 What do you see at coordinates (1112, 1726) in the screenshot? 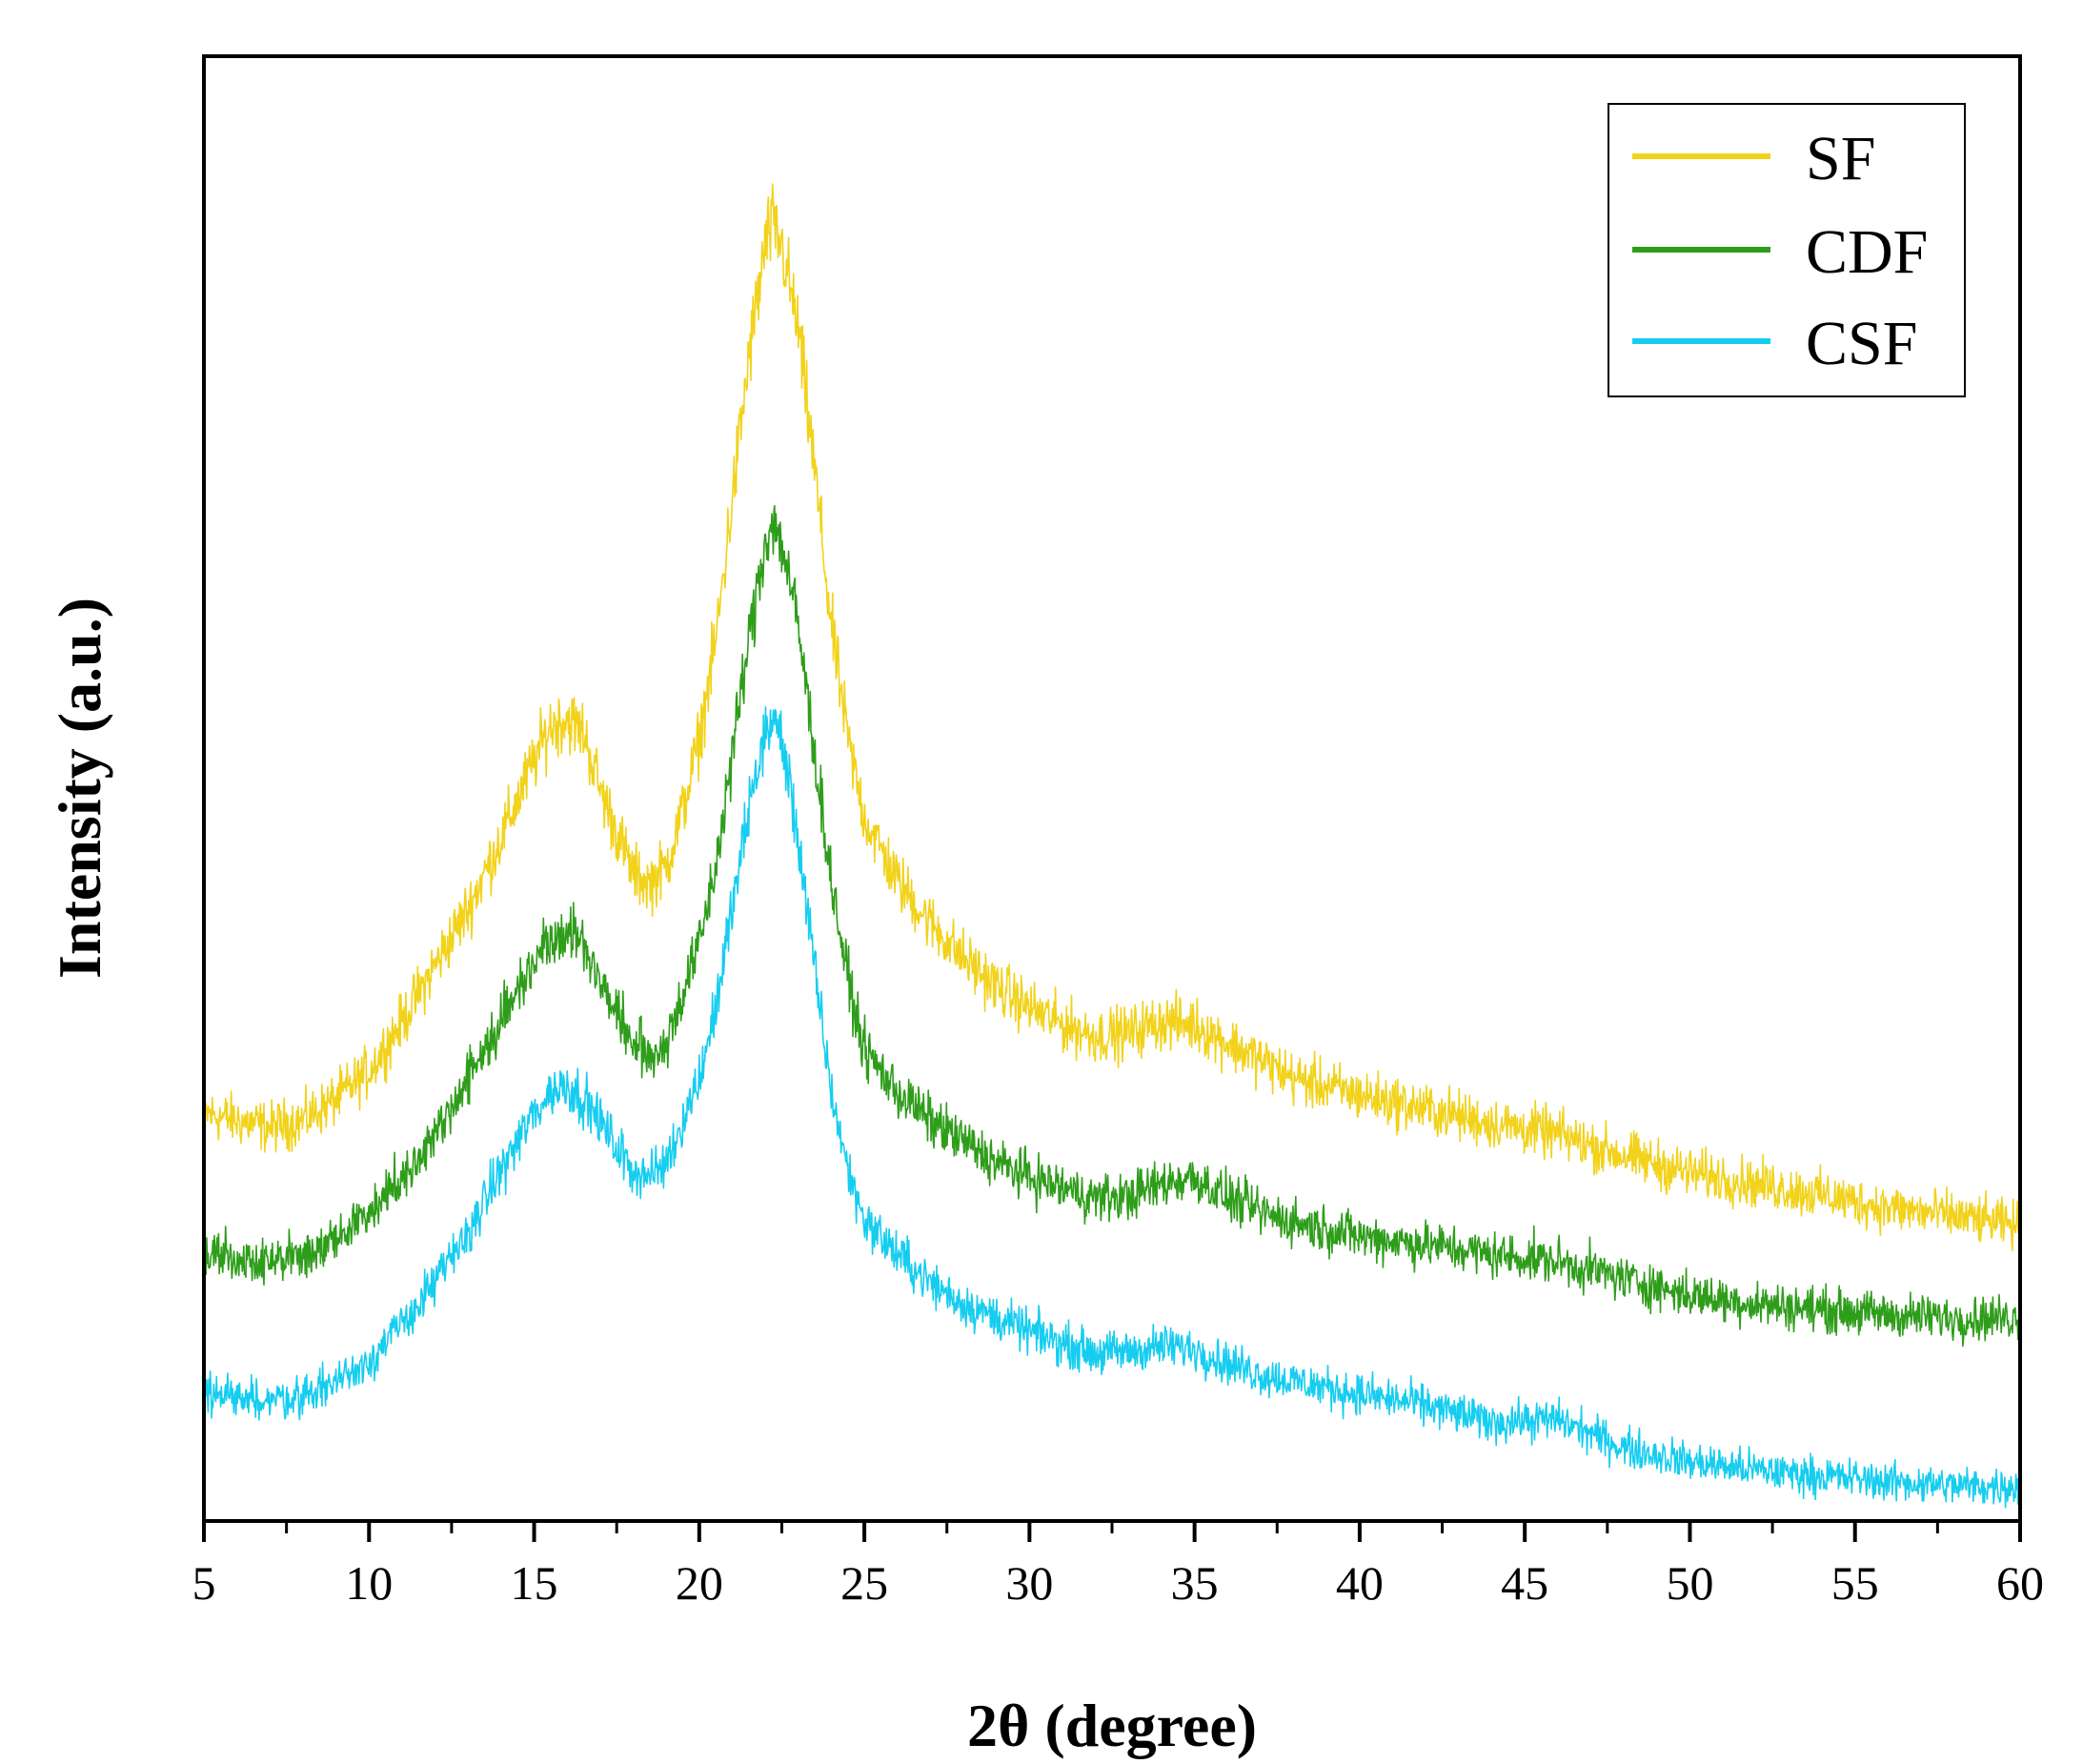
I see `x-axis-title: 2θ (degree)` at bounding box center [1112, 1726].